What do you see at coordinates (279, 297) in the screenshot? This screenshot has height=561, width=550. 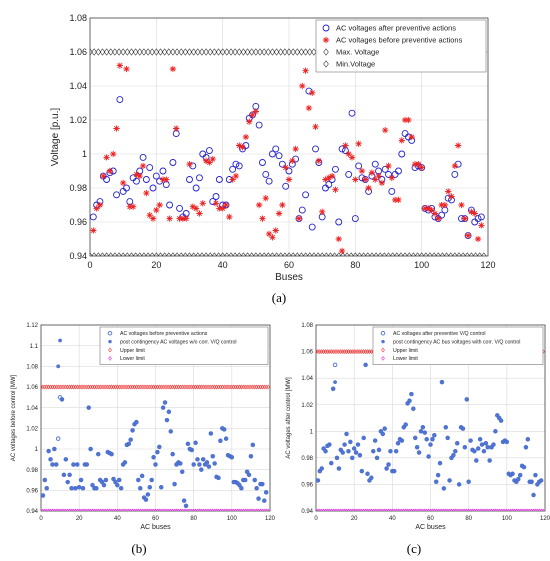 I see `caption-a: (a)` at bounding box center [279, 297].